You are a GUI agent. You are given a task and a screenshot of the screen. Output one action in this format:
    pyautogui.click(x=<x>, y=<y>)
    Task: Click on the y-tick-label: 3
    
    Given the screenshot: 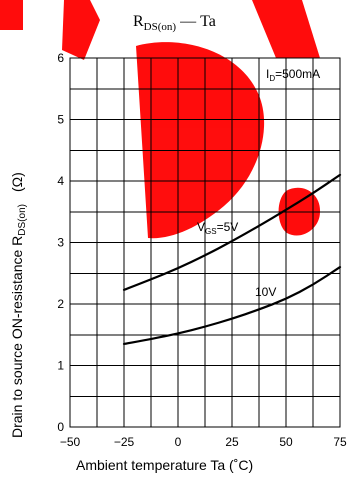 What is the action you would take?
    pyautogui.click(x=60, y=243)
    